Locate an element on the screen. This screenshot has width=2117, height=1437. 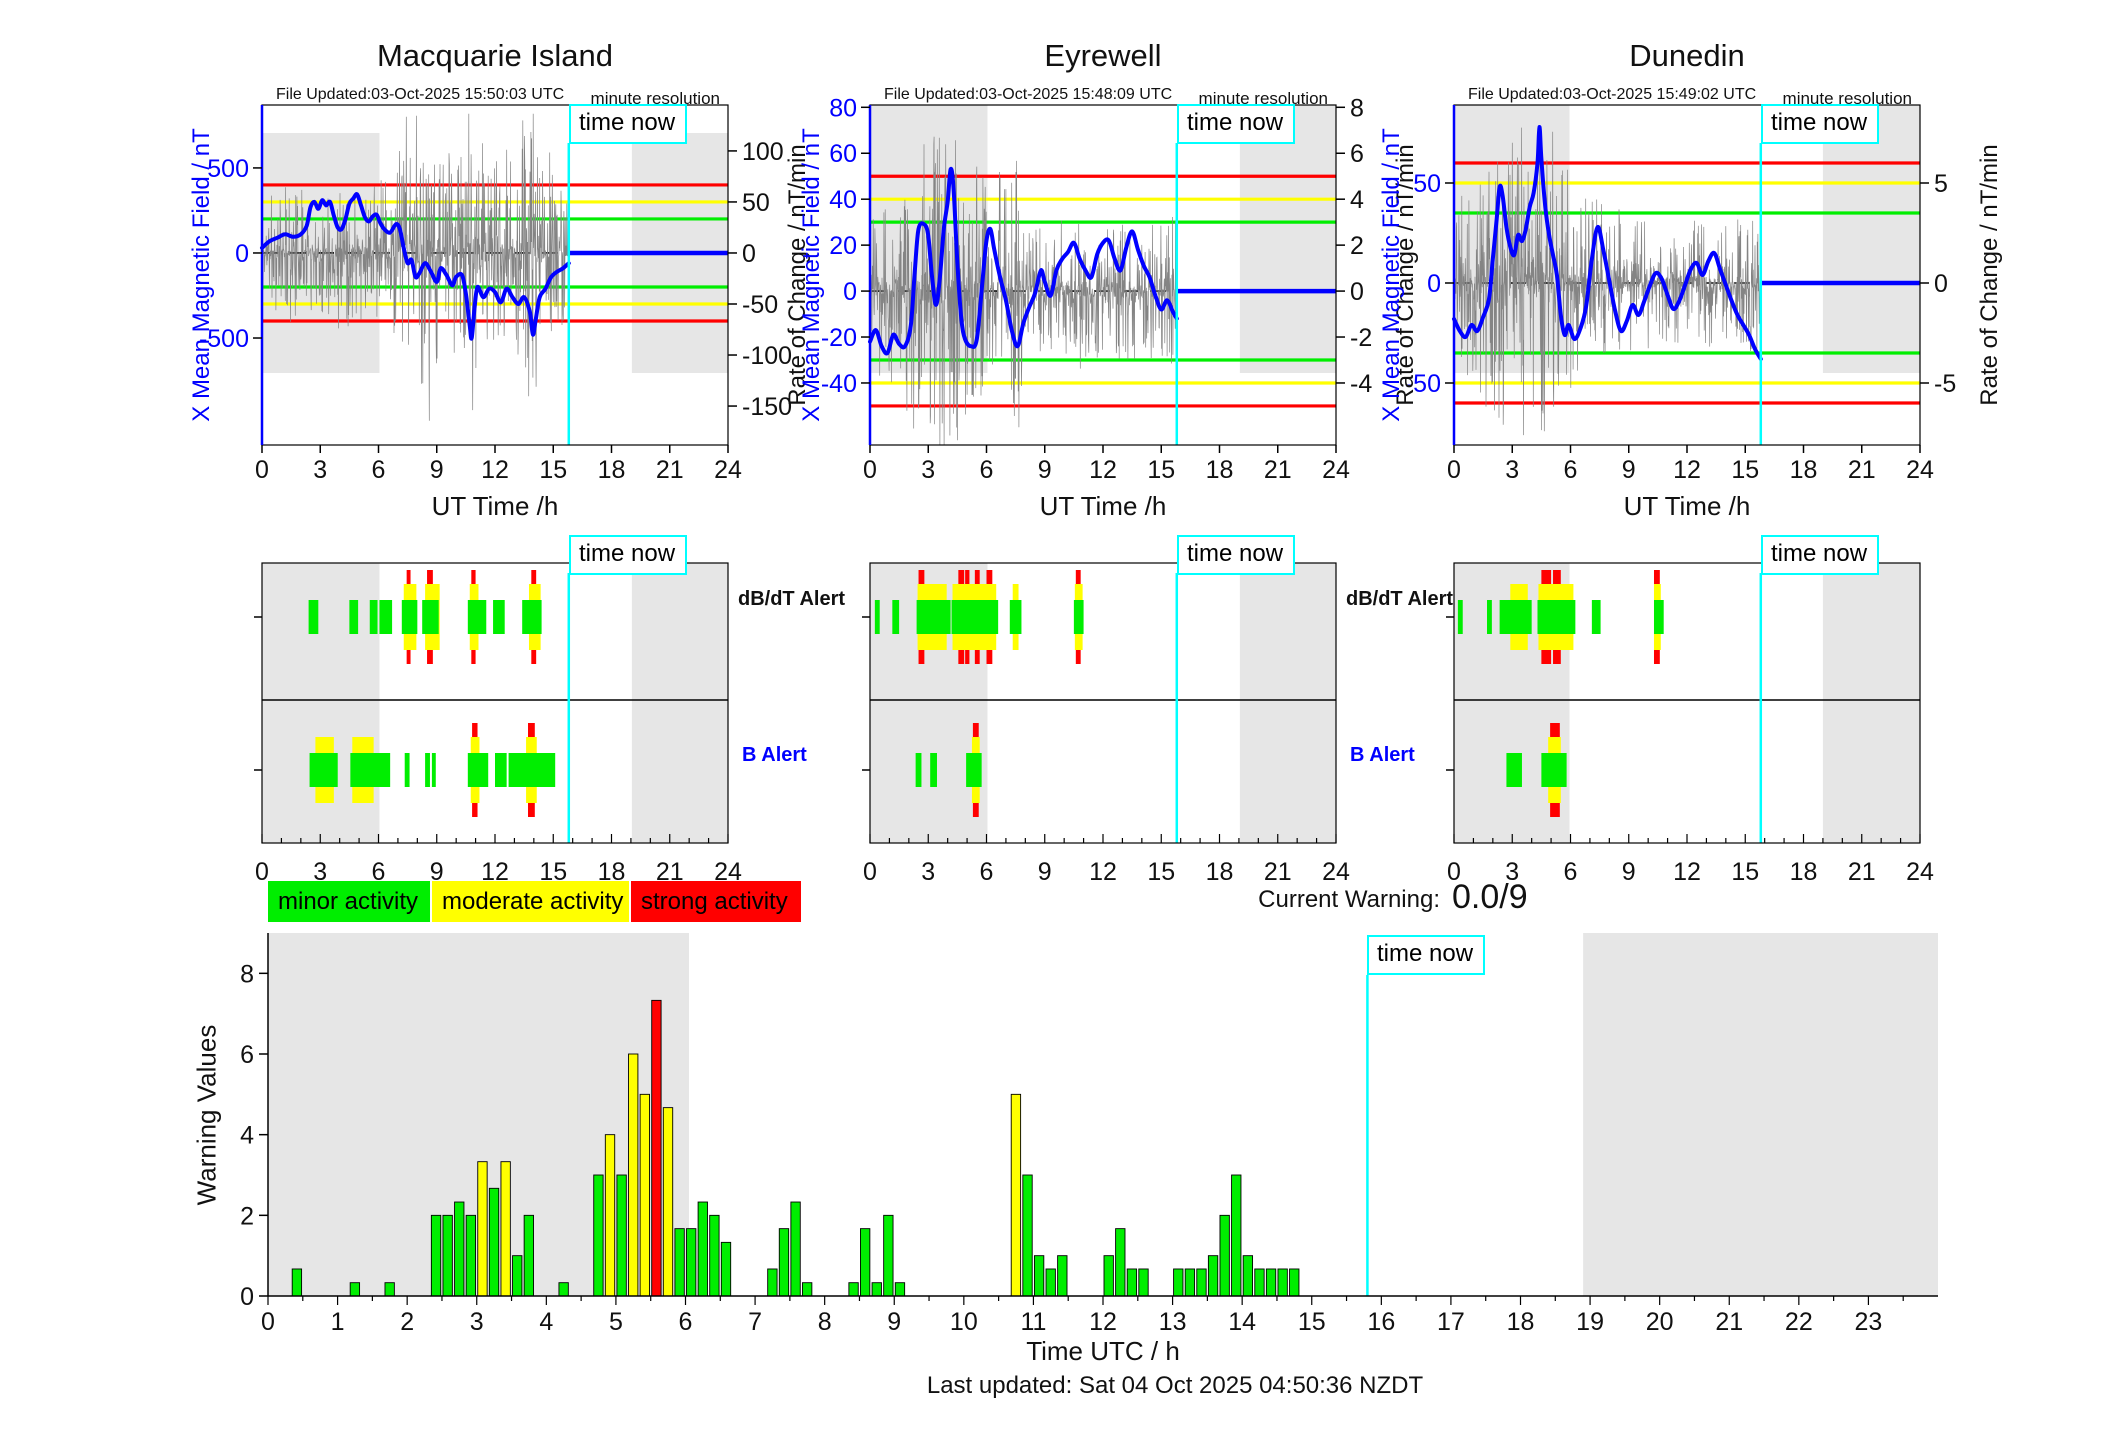
legend-moderate-activity: moderate activity is located at coordinates (530, 901).